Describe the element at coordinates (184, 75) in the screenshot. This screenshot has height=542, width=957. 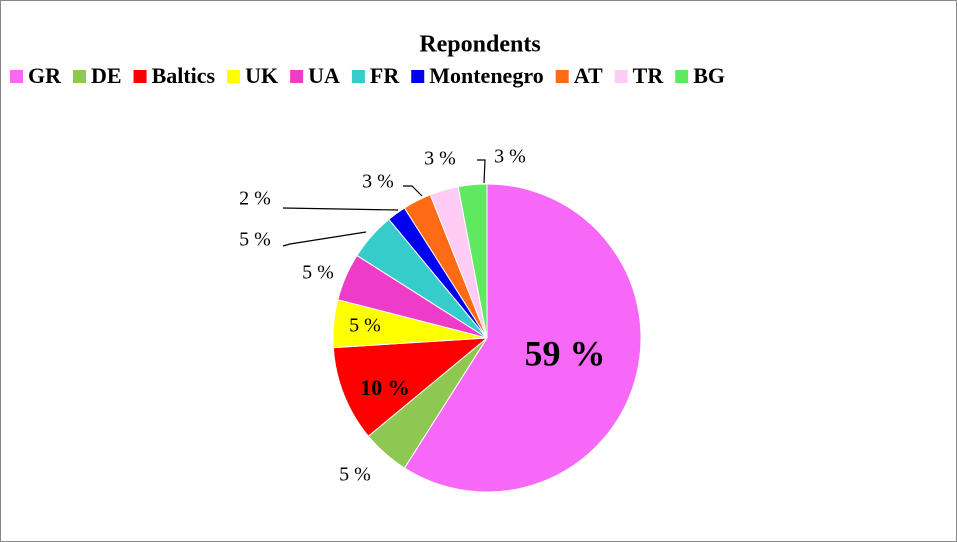
I see `legend-label: Baltics` at that location.